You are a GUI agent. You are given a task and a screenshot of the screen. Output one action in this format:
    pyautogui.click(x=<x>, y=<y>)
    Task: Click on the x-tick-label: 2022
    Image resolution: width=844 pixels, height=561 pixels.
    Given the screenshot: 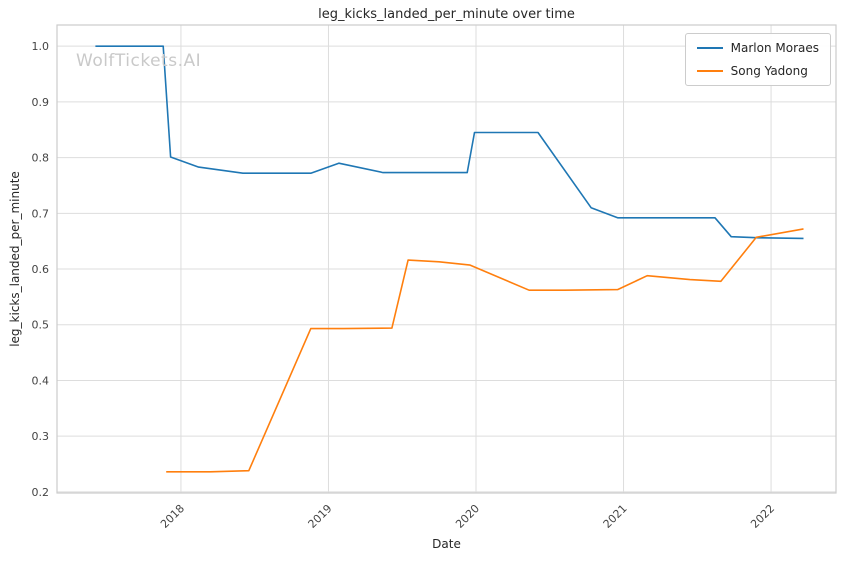 What is the action you would take?
    pyautogui.click(x=762, y=516)
    